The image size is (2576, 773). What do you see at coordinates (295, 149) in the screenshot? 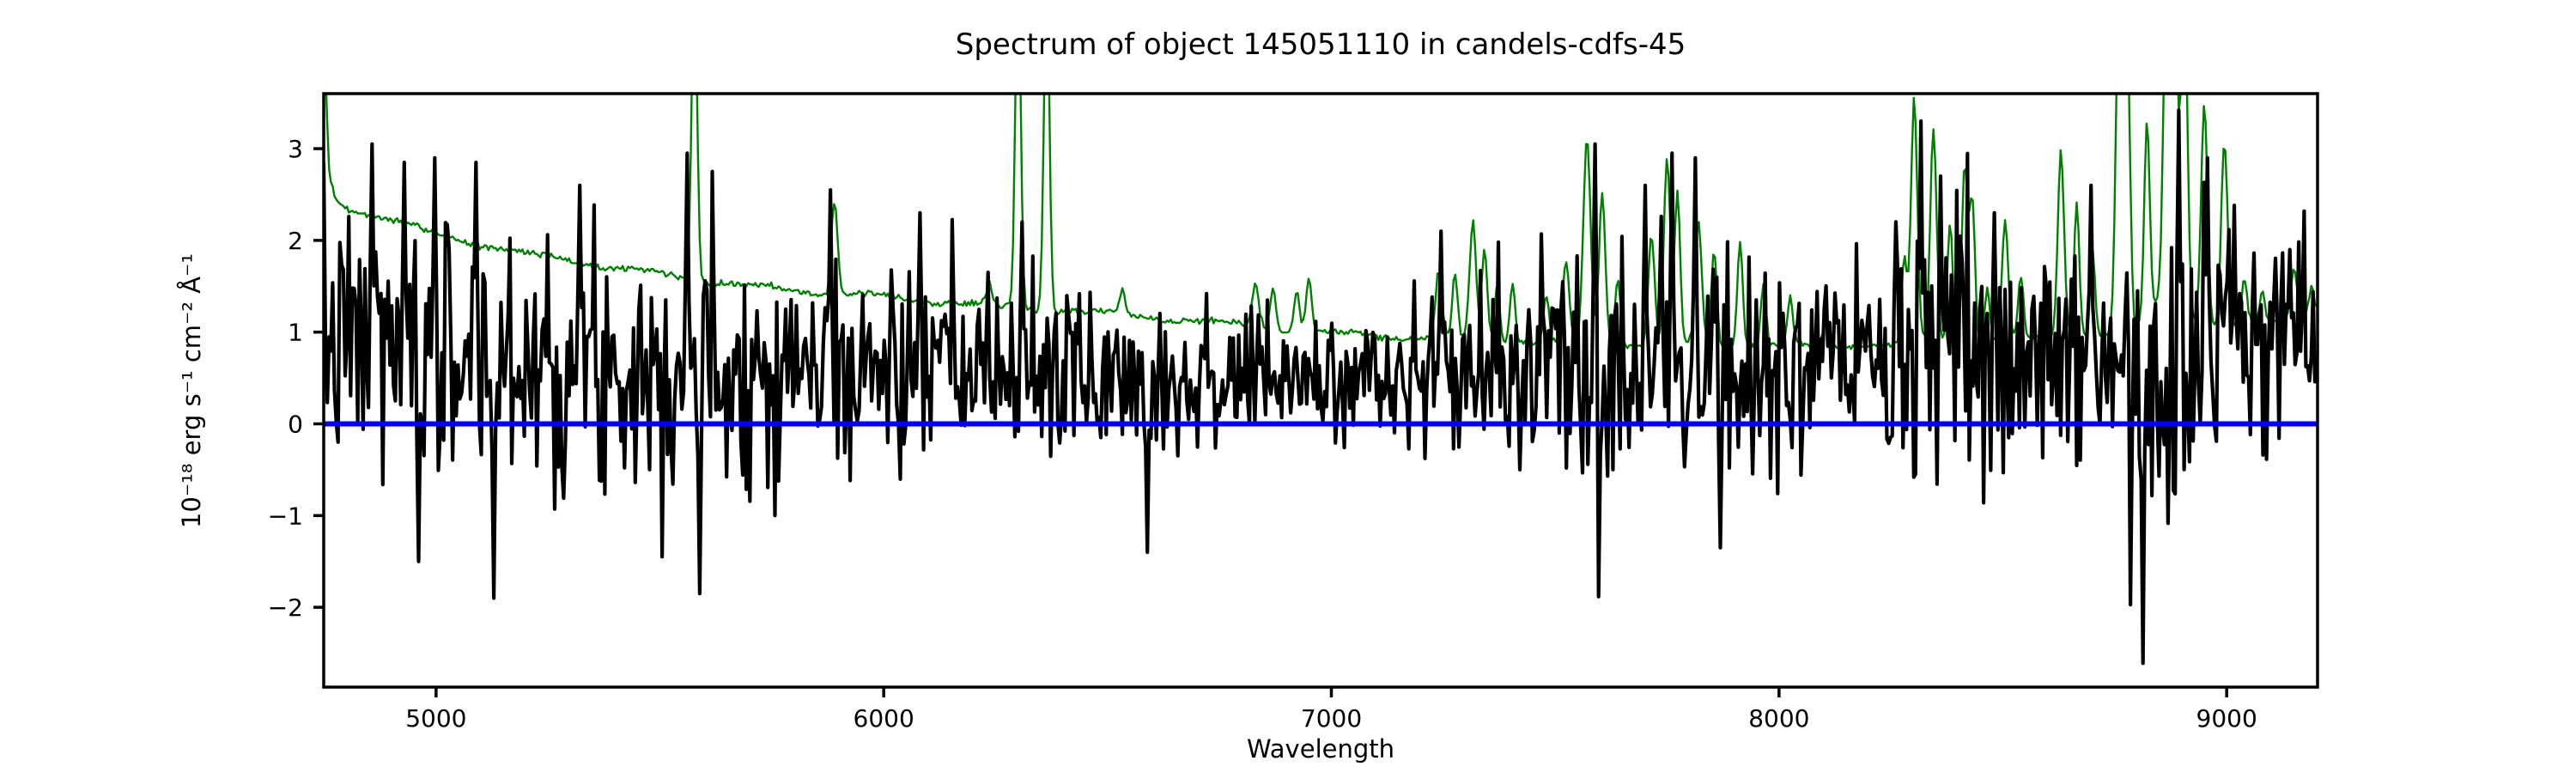
I see `y-tick-label: 3` at bounding box center [295, 149].